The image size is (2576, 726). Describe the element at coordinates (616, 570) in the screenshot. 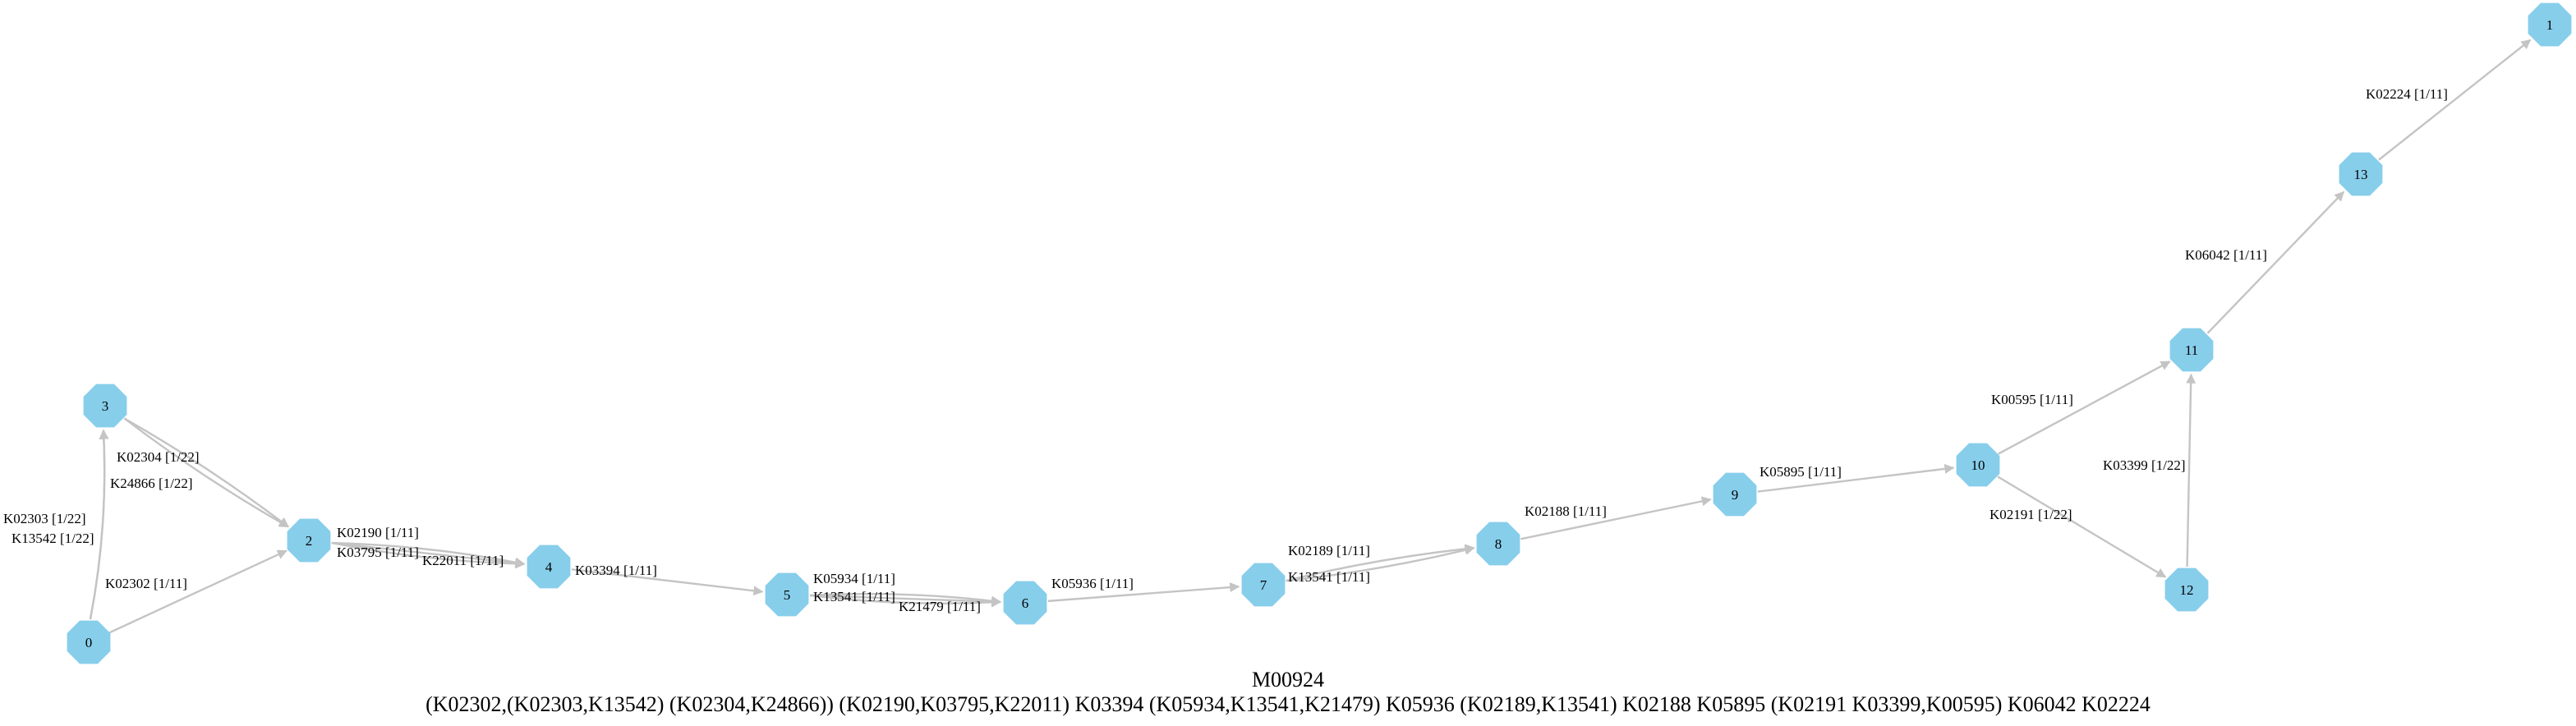

I see `edge-label: K03394 [1/11]` at that location.